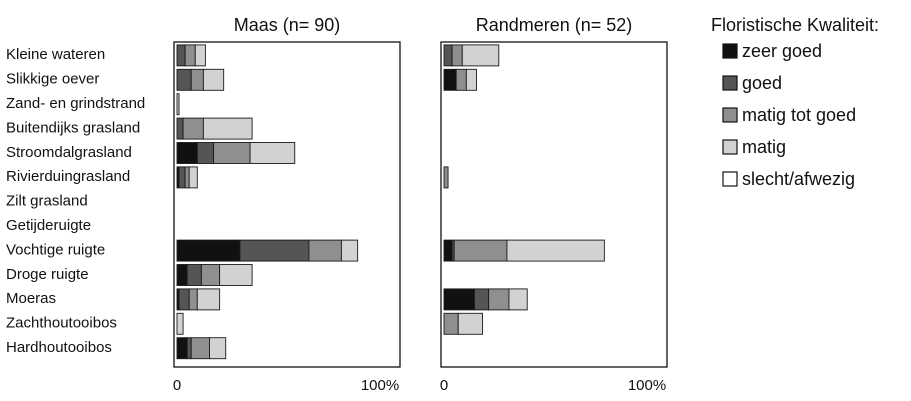  Describe the element at coordinates (69, 152) in the screenshot. I see `category-label: Stroomdalgrasland` at that location.